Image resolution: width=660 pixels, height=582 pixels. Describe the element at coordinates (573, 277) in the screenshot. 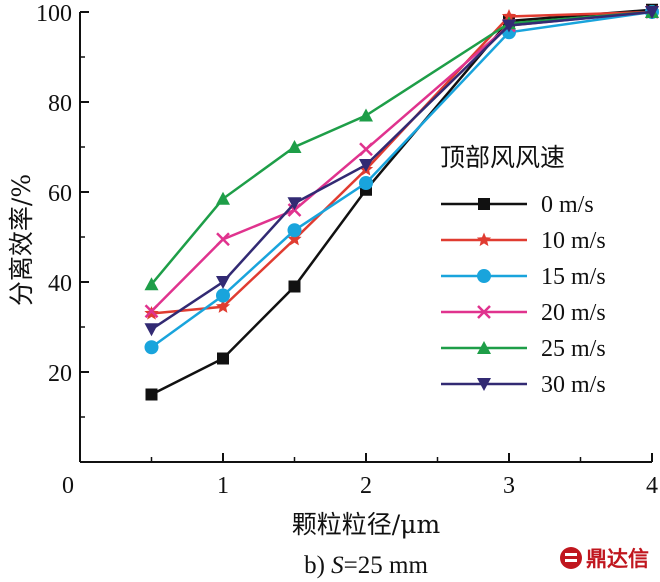

I see `legend-label: 15 m/s` at that location.